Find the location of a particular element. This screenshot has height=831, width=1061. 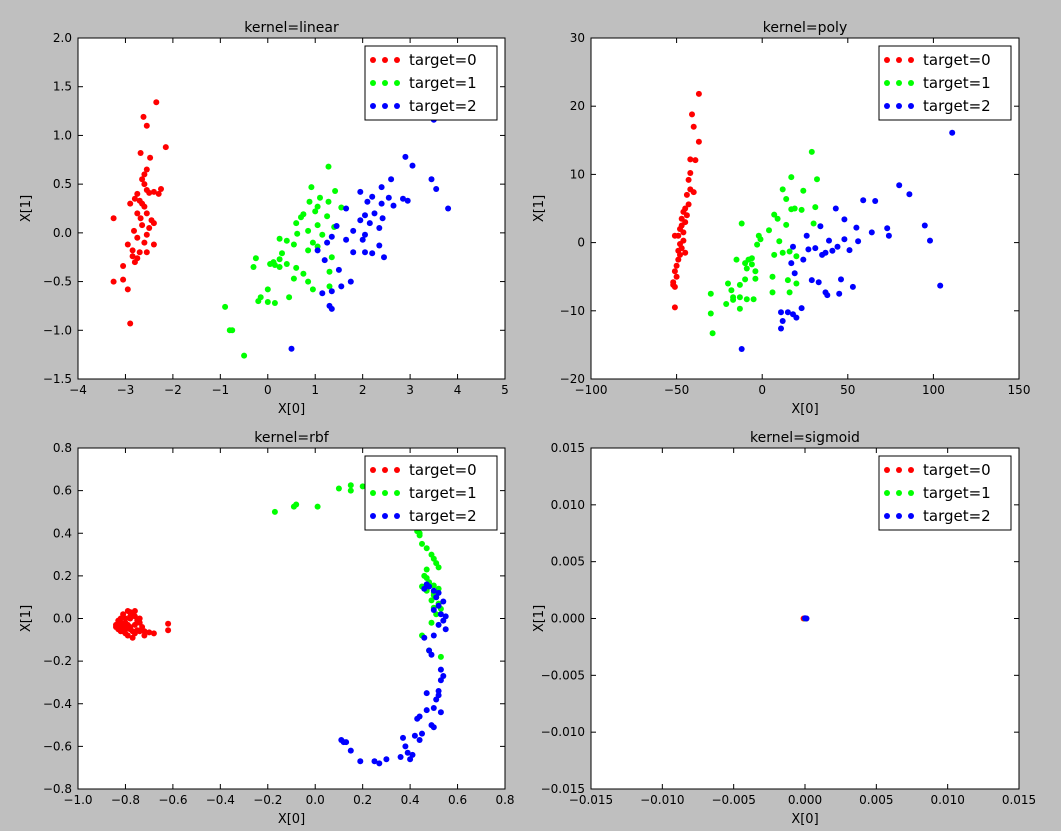

x-tick-label: −0.8 is located at coordinates (125, 800).